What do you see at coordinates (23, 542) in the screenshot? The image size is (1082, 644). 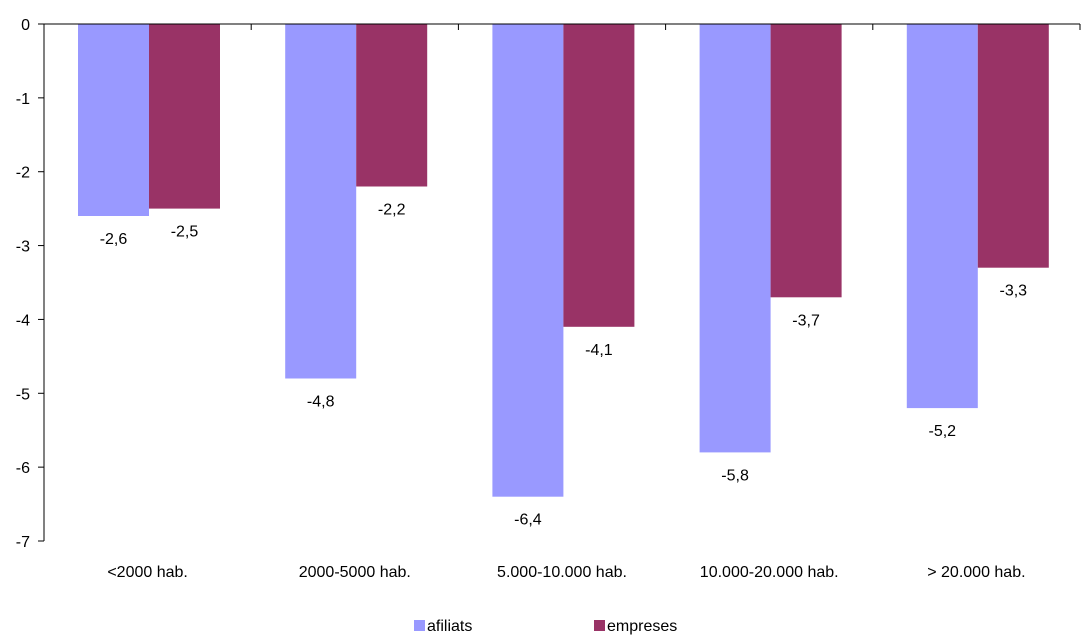 I see `y-tick-label: -7` at bounding box center [23, 542].